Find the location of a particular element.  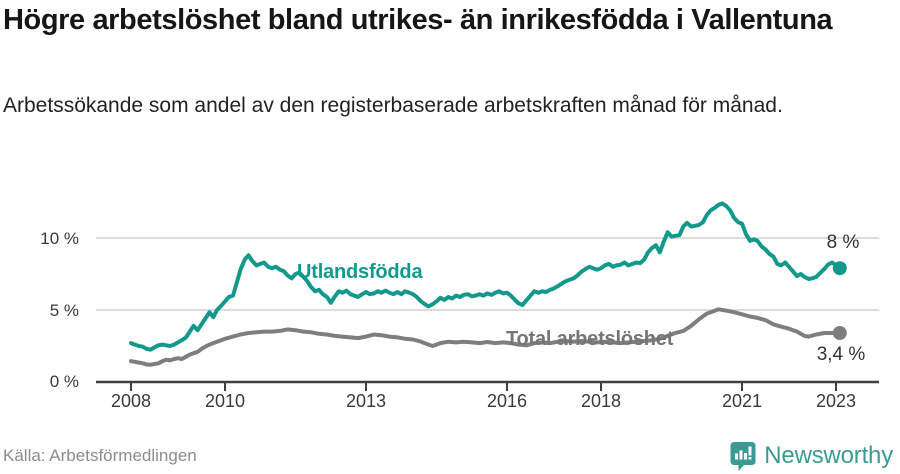

x-axis-label-2021: 2021 is located at coordinates (742, 401).